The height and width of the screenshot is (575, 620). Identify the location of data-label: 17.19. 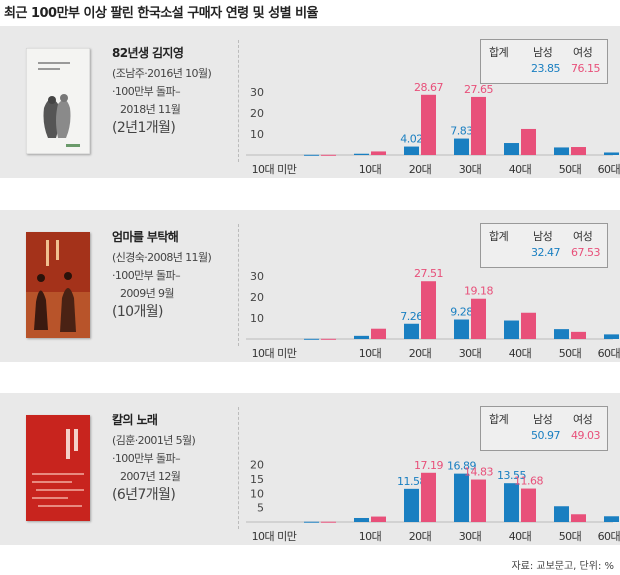
(428, 465).